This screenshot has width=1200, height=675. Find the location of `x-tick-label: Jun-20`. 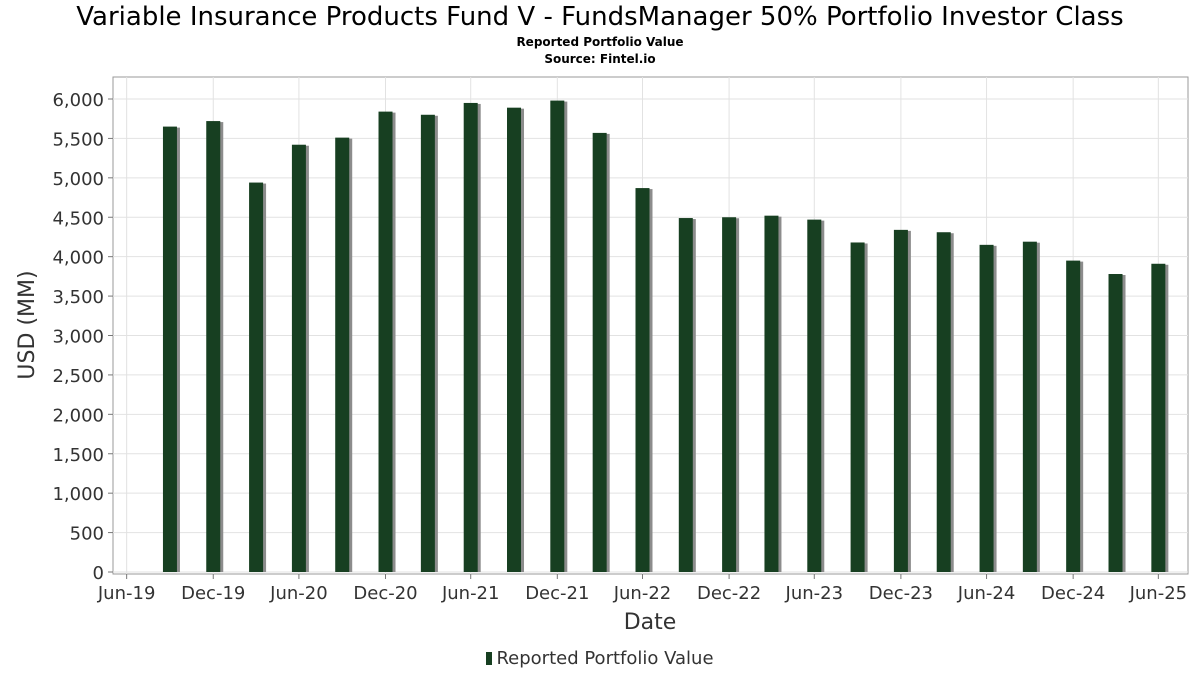

x-tick-label: Jun-20 is located at coordinates (298, 593).